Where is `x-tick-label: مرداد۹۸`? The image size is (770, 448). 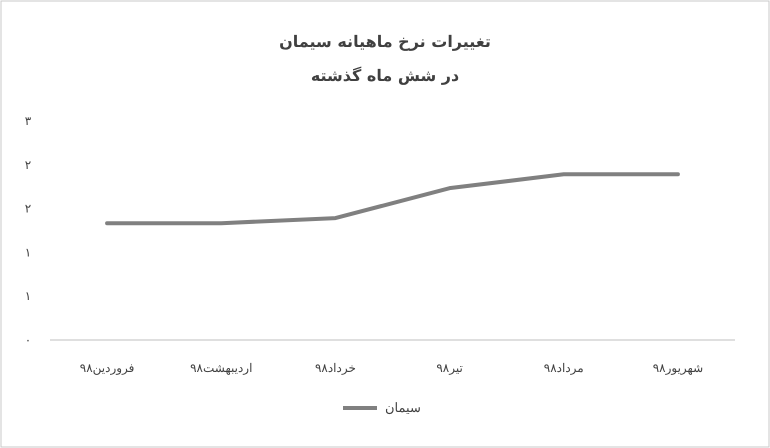
x-tick-label: مرداد۹۸ is located at coordinates (564, 368).